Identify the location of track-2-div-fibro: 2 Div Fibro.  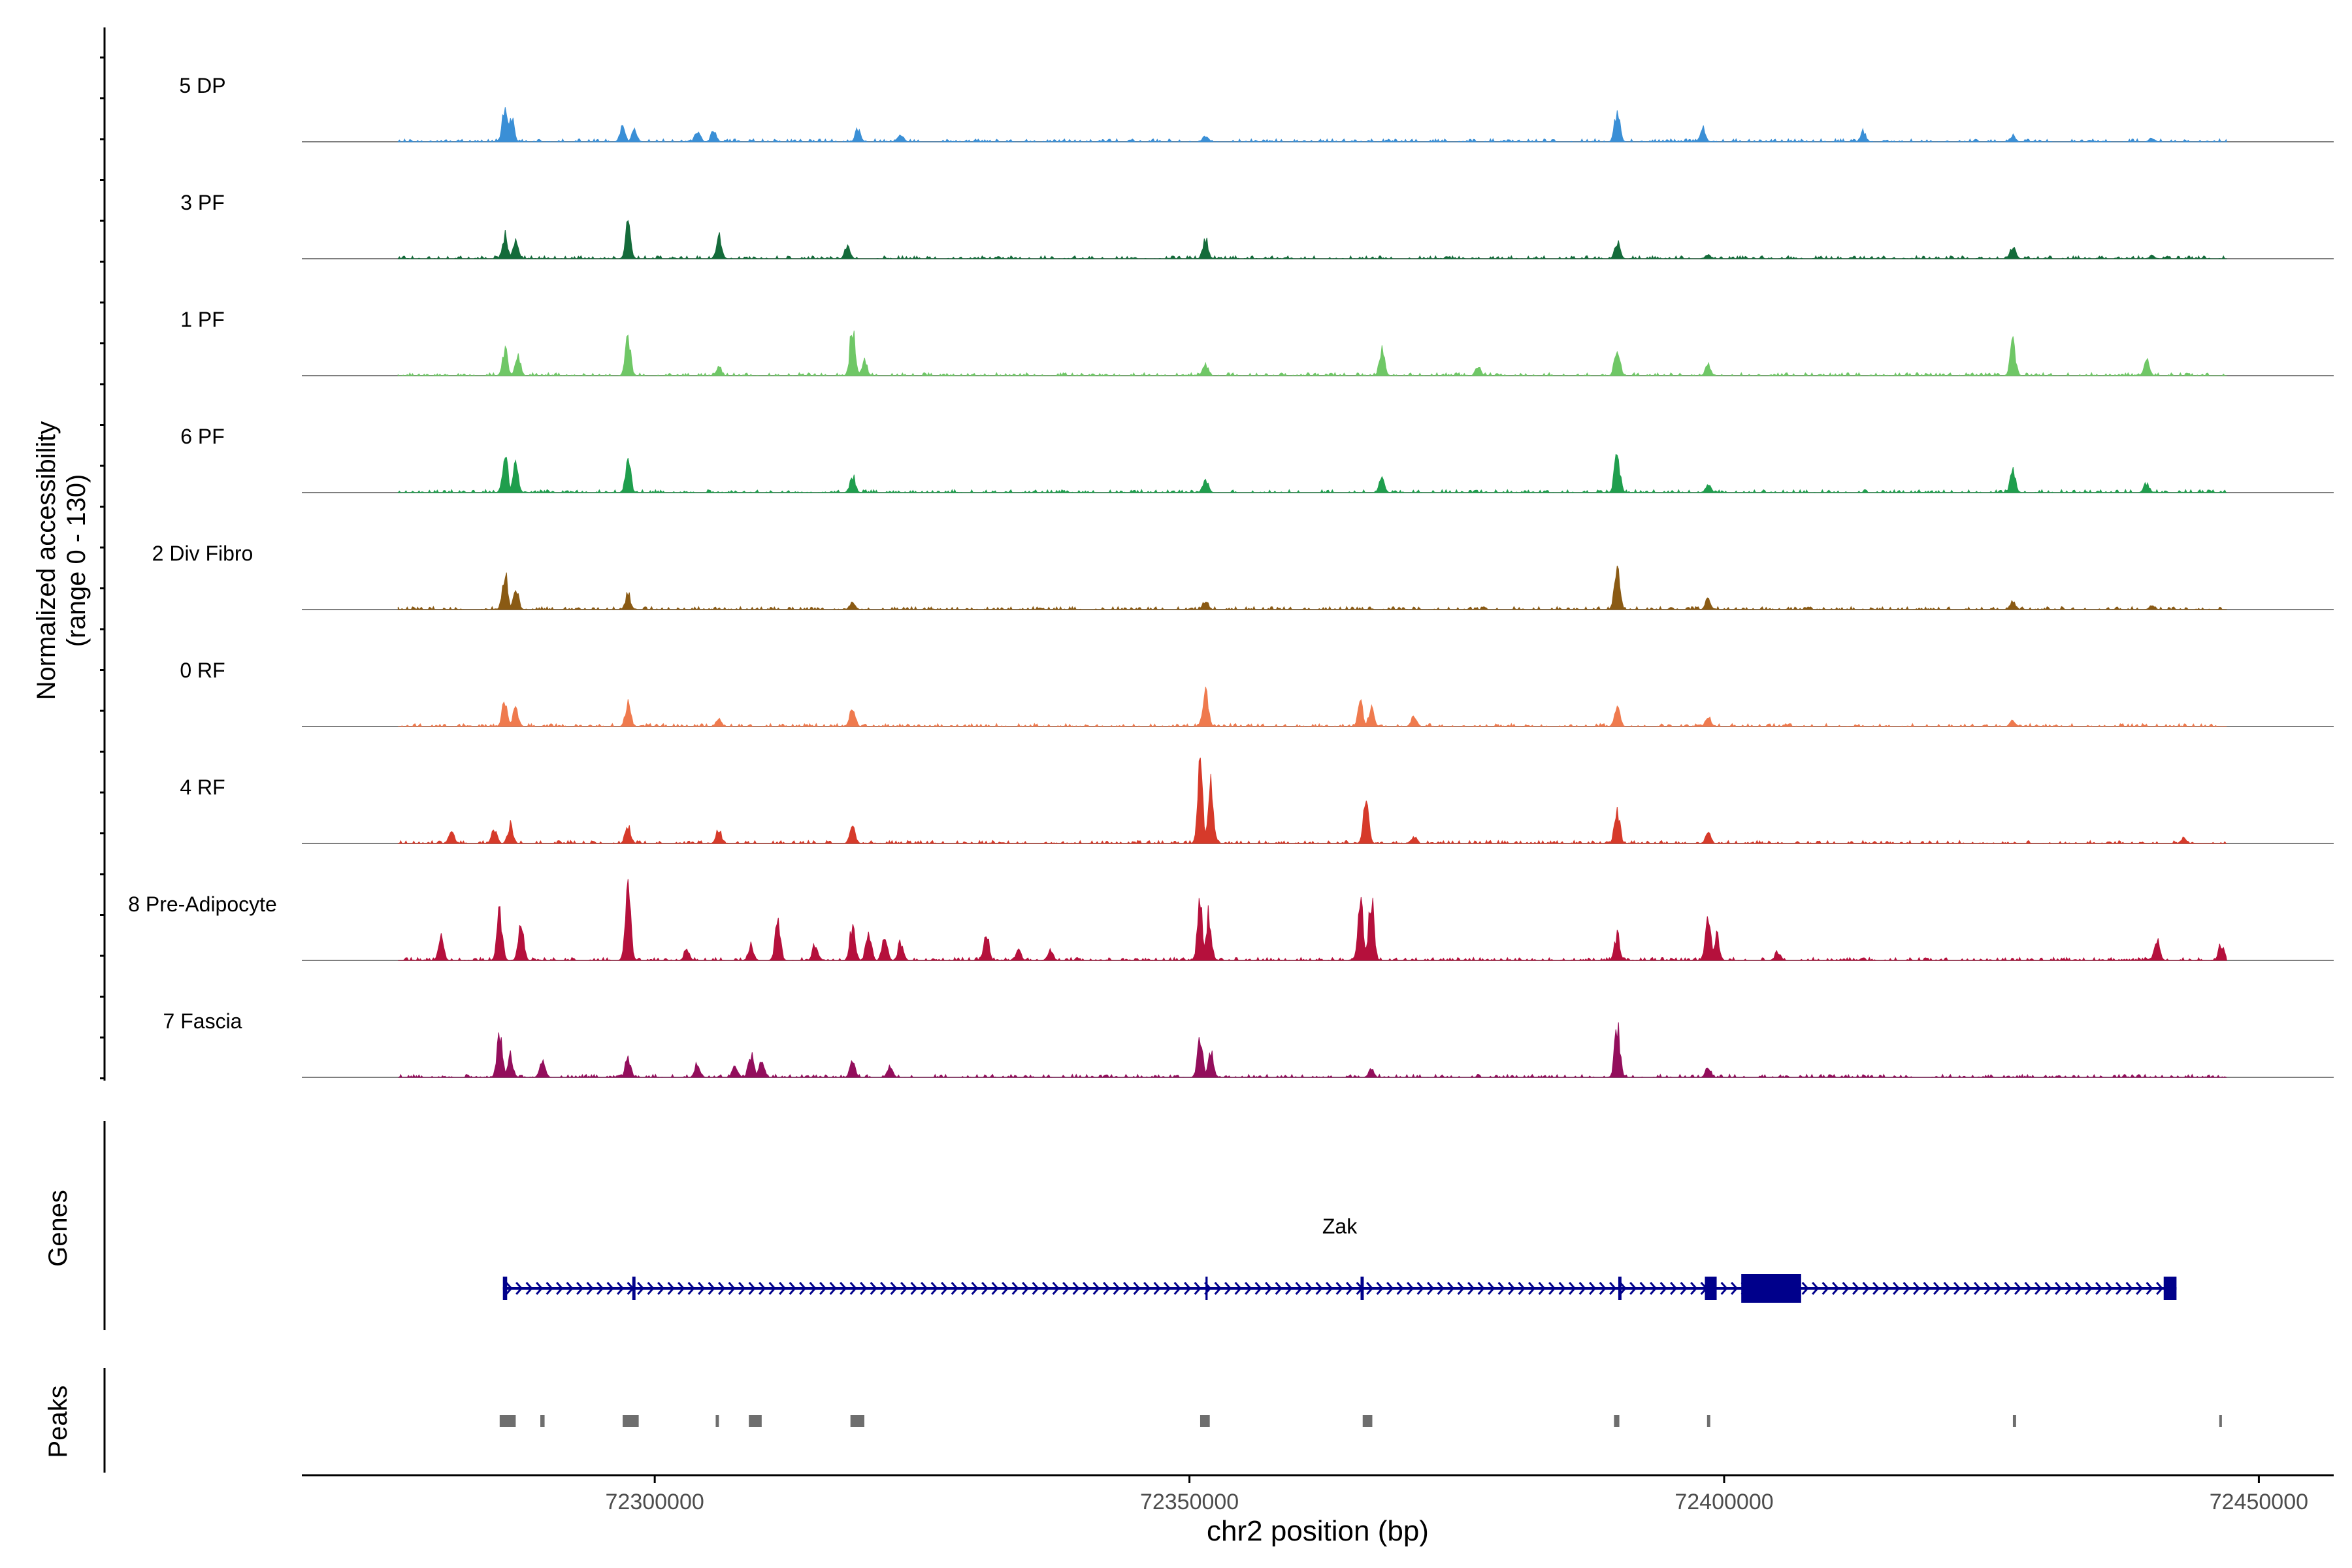
(1243, 576).